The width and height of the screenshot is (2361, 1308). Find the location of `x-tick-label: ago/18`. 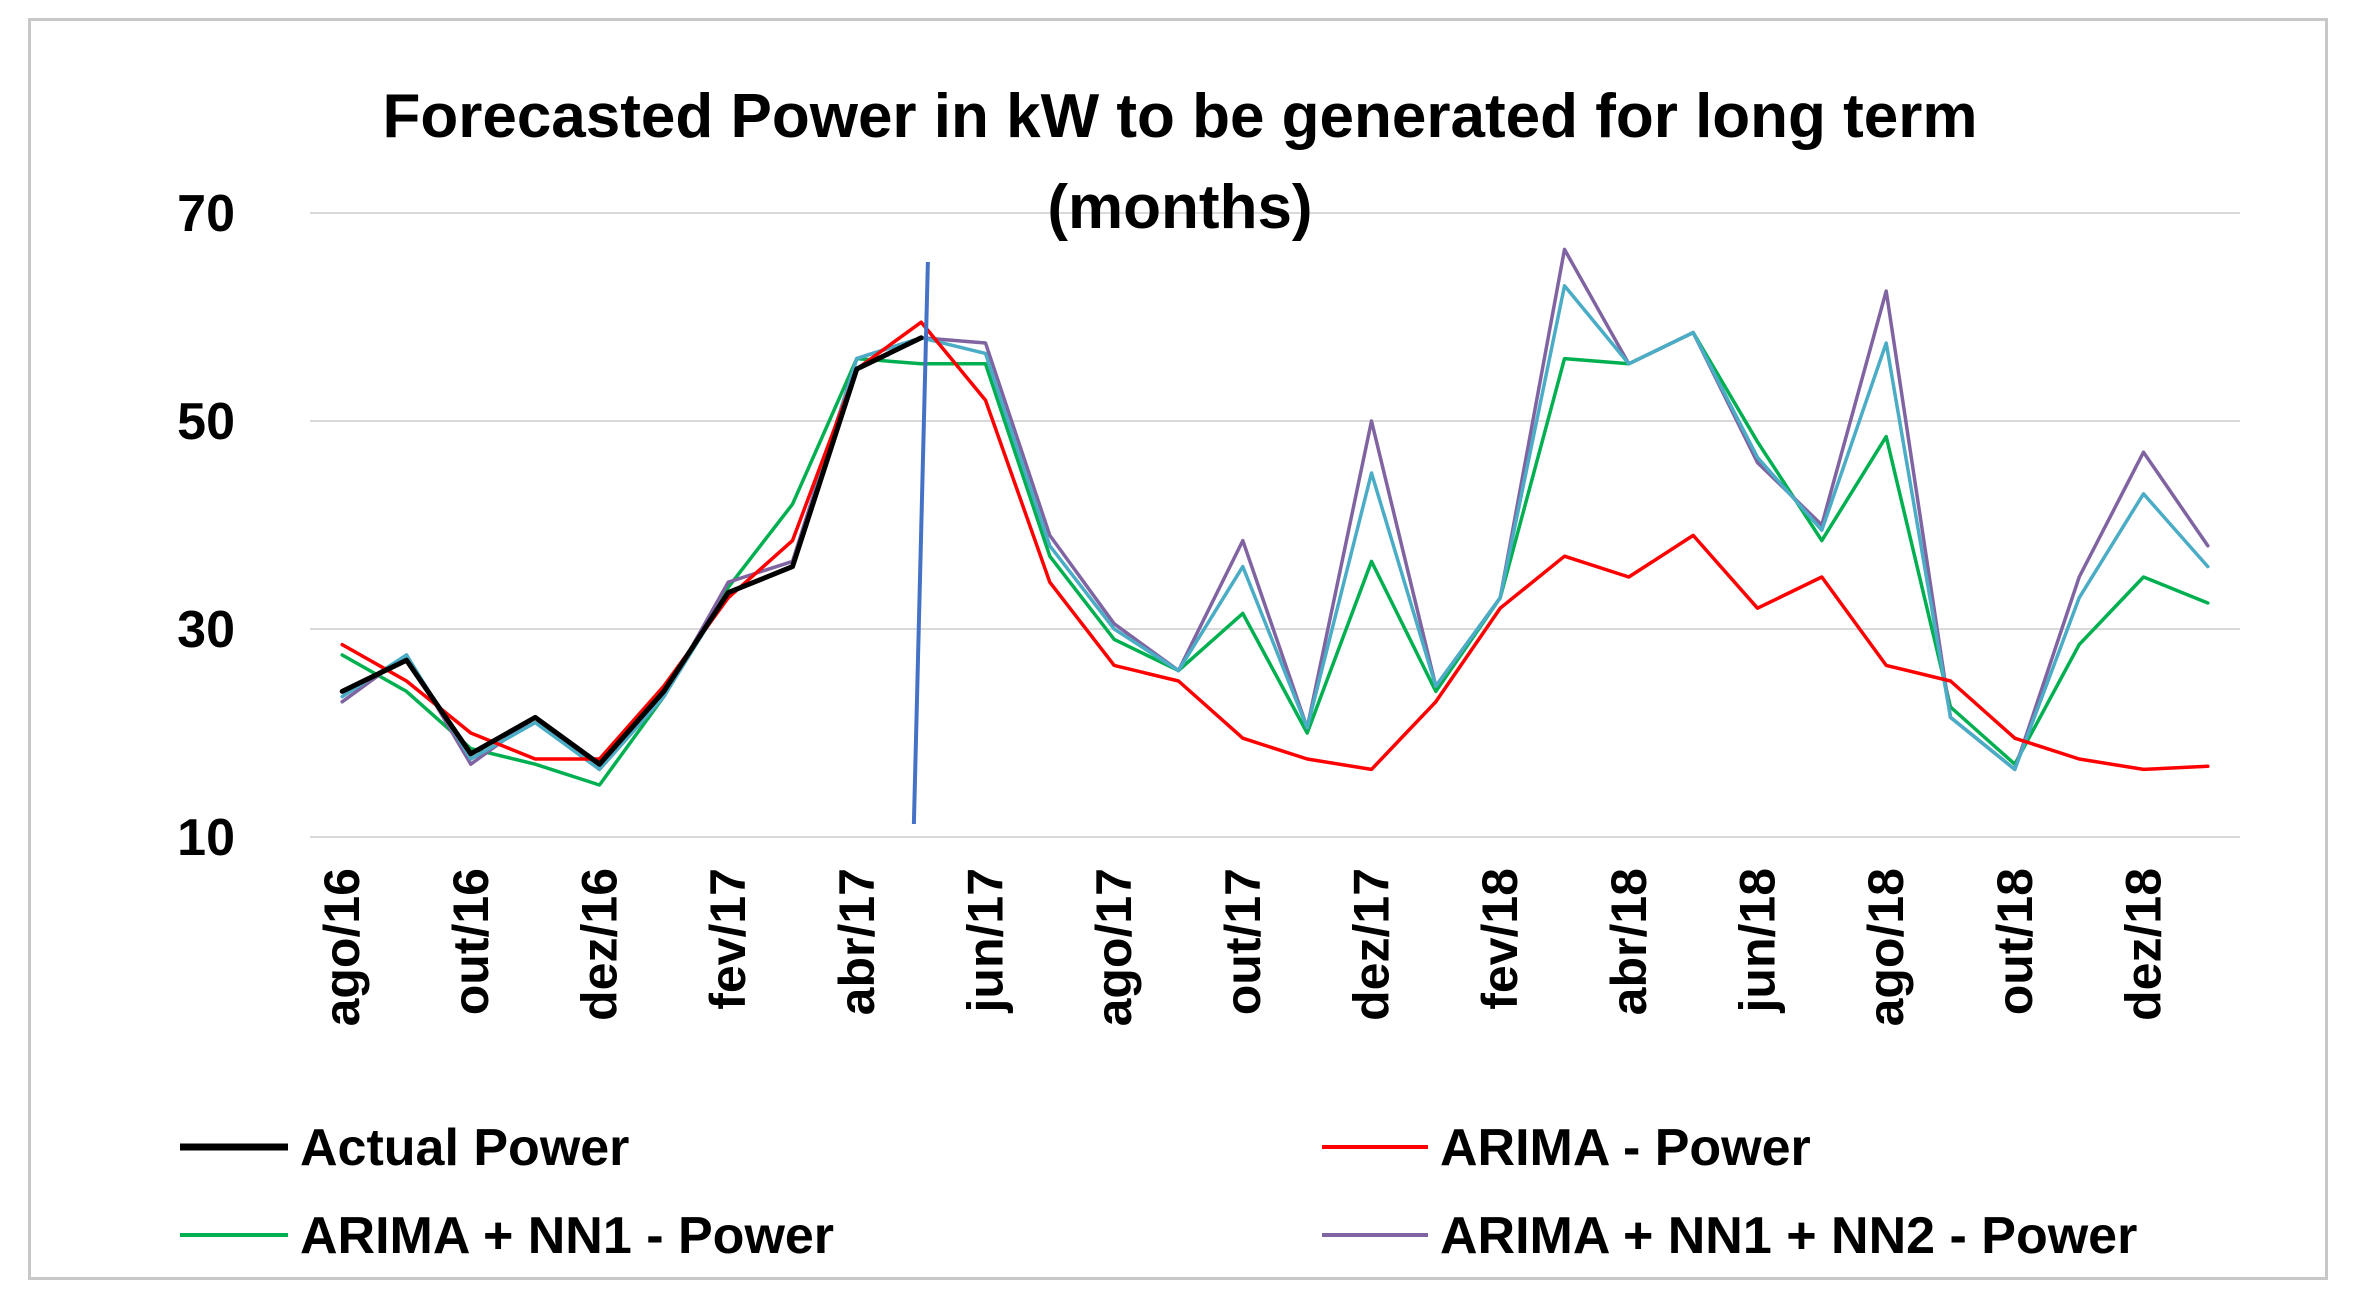

x-tick-label: ago/18 is located at coordinates (1886, 947).